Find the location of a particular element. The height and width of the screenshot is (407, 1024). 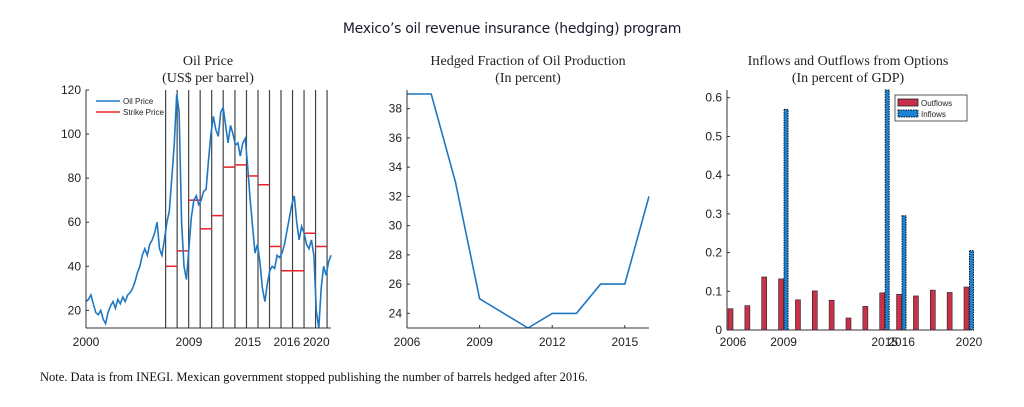

y-tick-label: 34 is located at coordinates (396, 167).